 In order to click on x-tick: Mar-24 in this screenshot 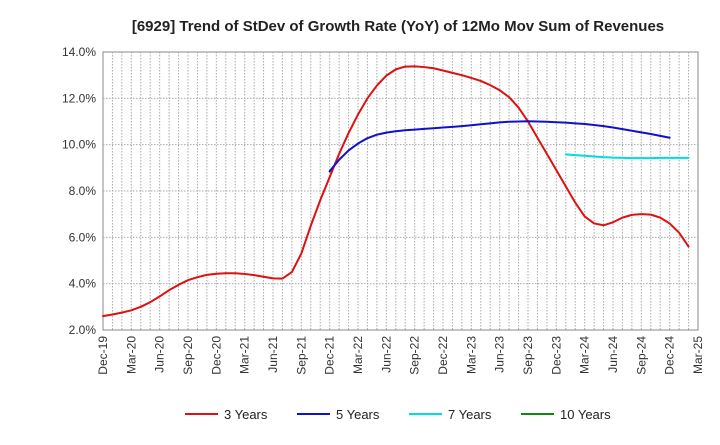, I will do `click(585, 355)`.